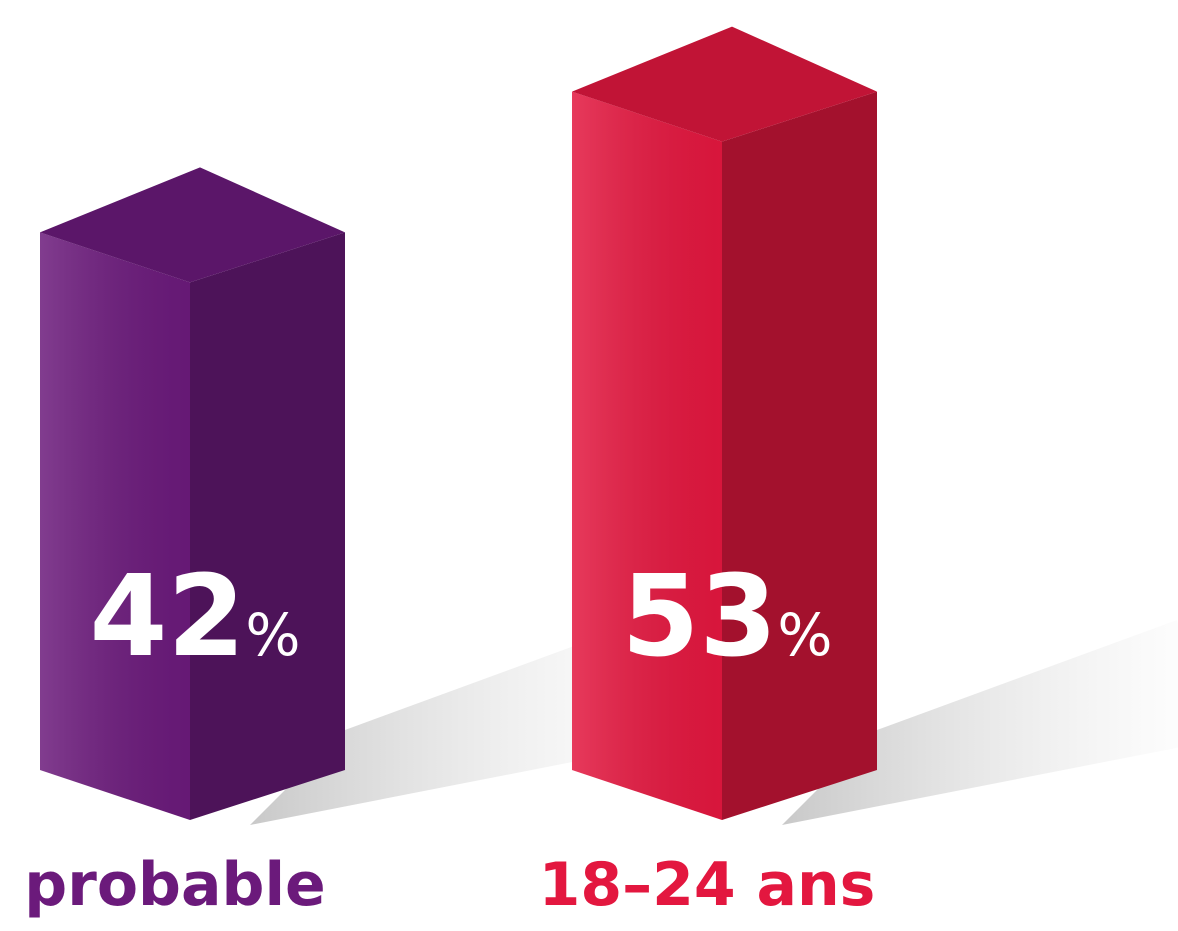  Describe the element at coordinates (980, 722) in the screenshot. I see `bar-shadow` at that location.